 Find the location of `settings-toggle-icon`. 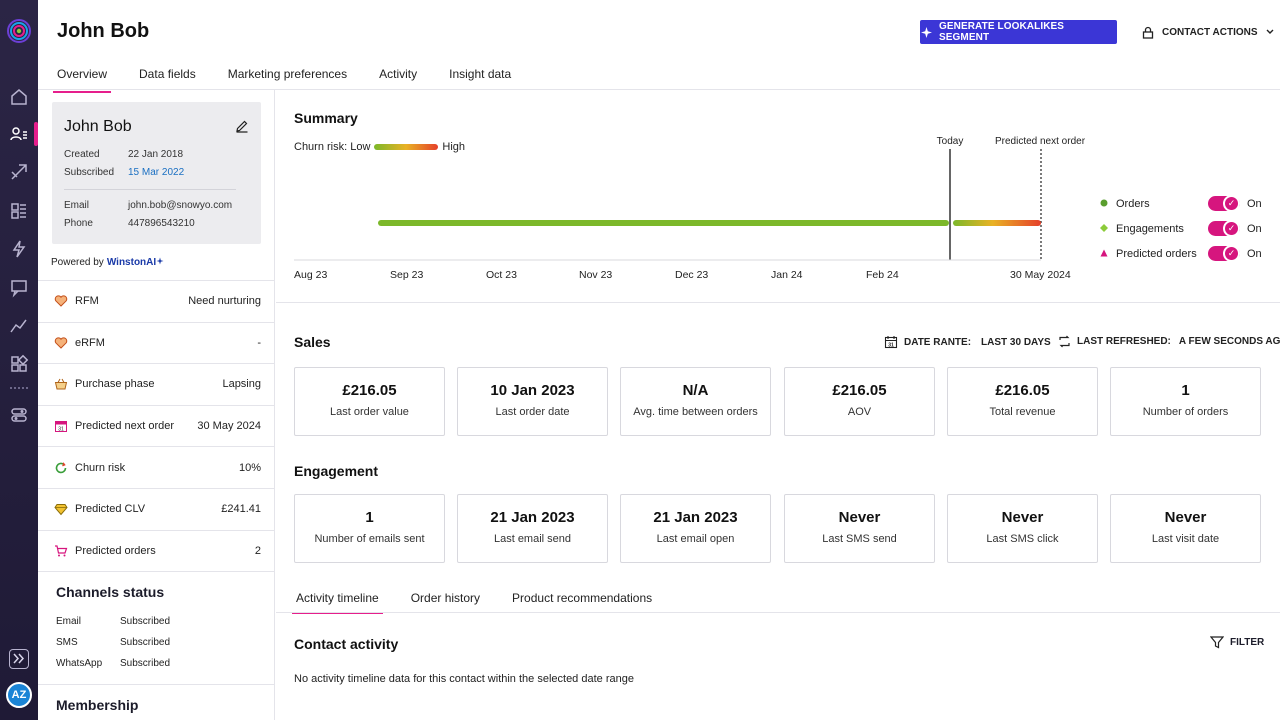

settings-toggle-icon is located at coordinates (19, 415).